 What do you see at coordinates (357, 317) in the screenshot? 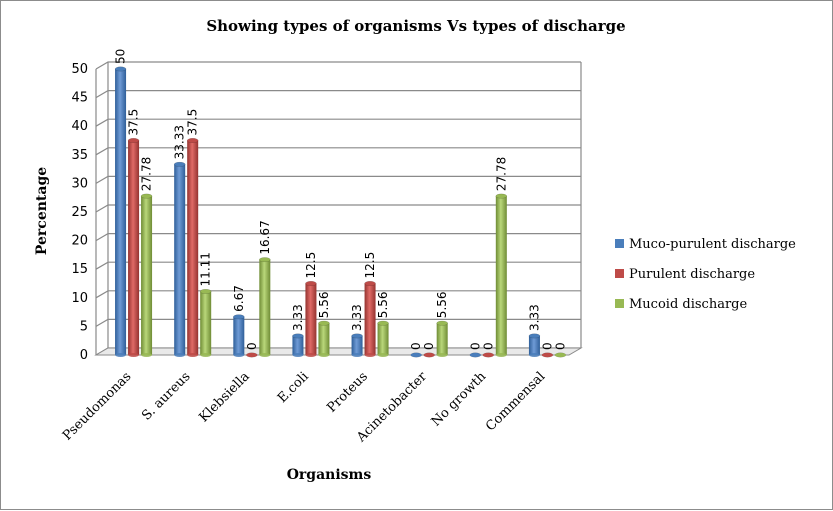
I see `data-label: 3.33` at bounding box center [357, 317].